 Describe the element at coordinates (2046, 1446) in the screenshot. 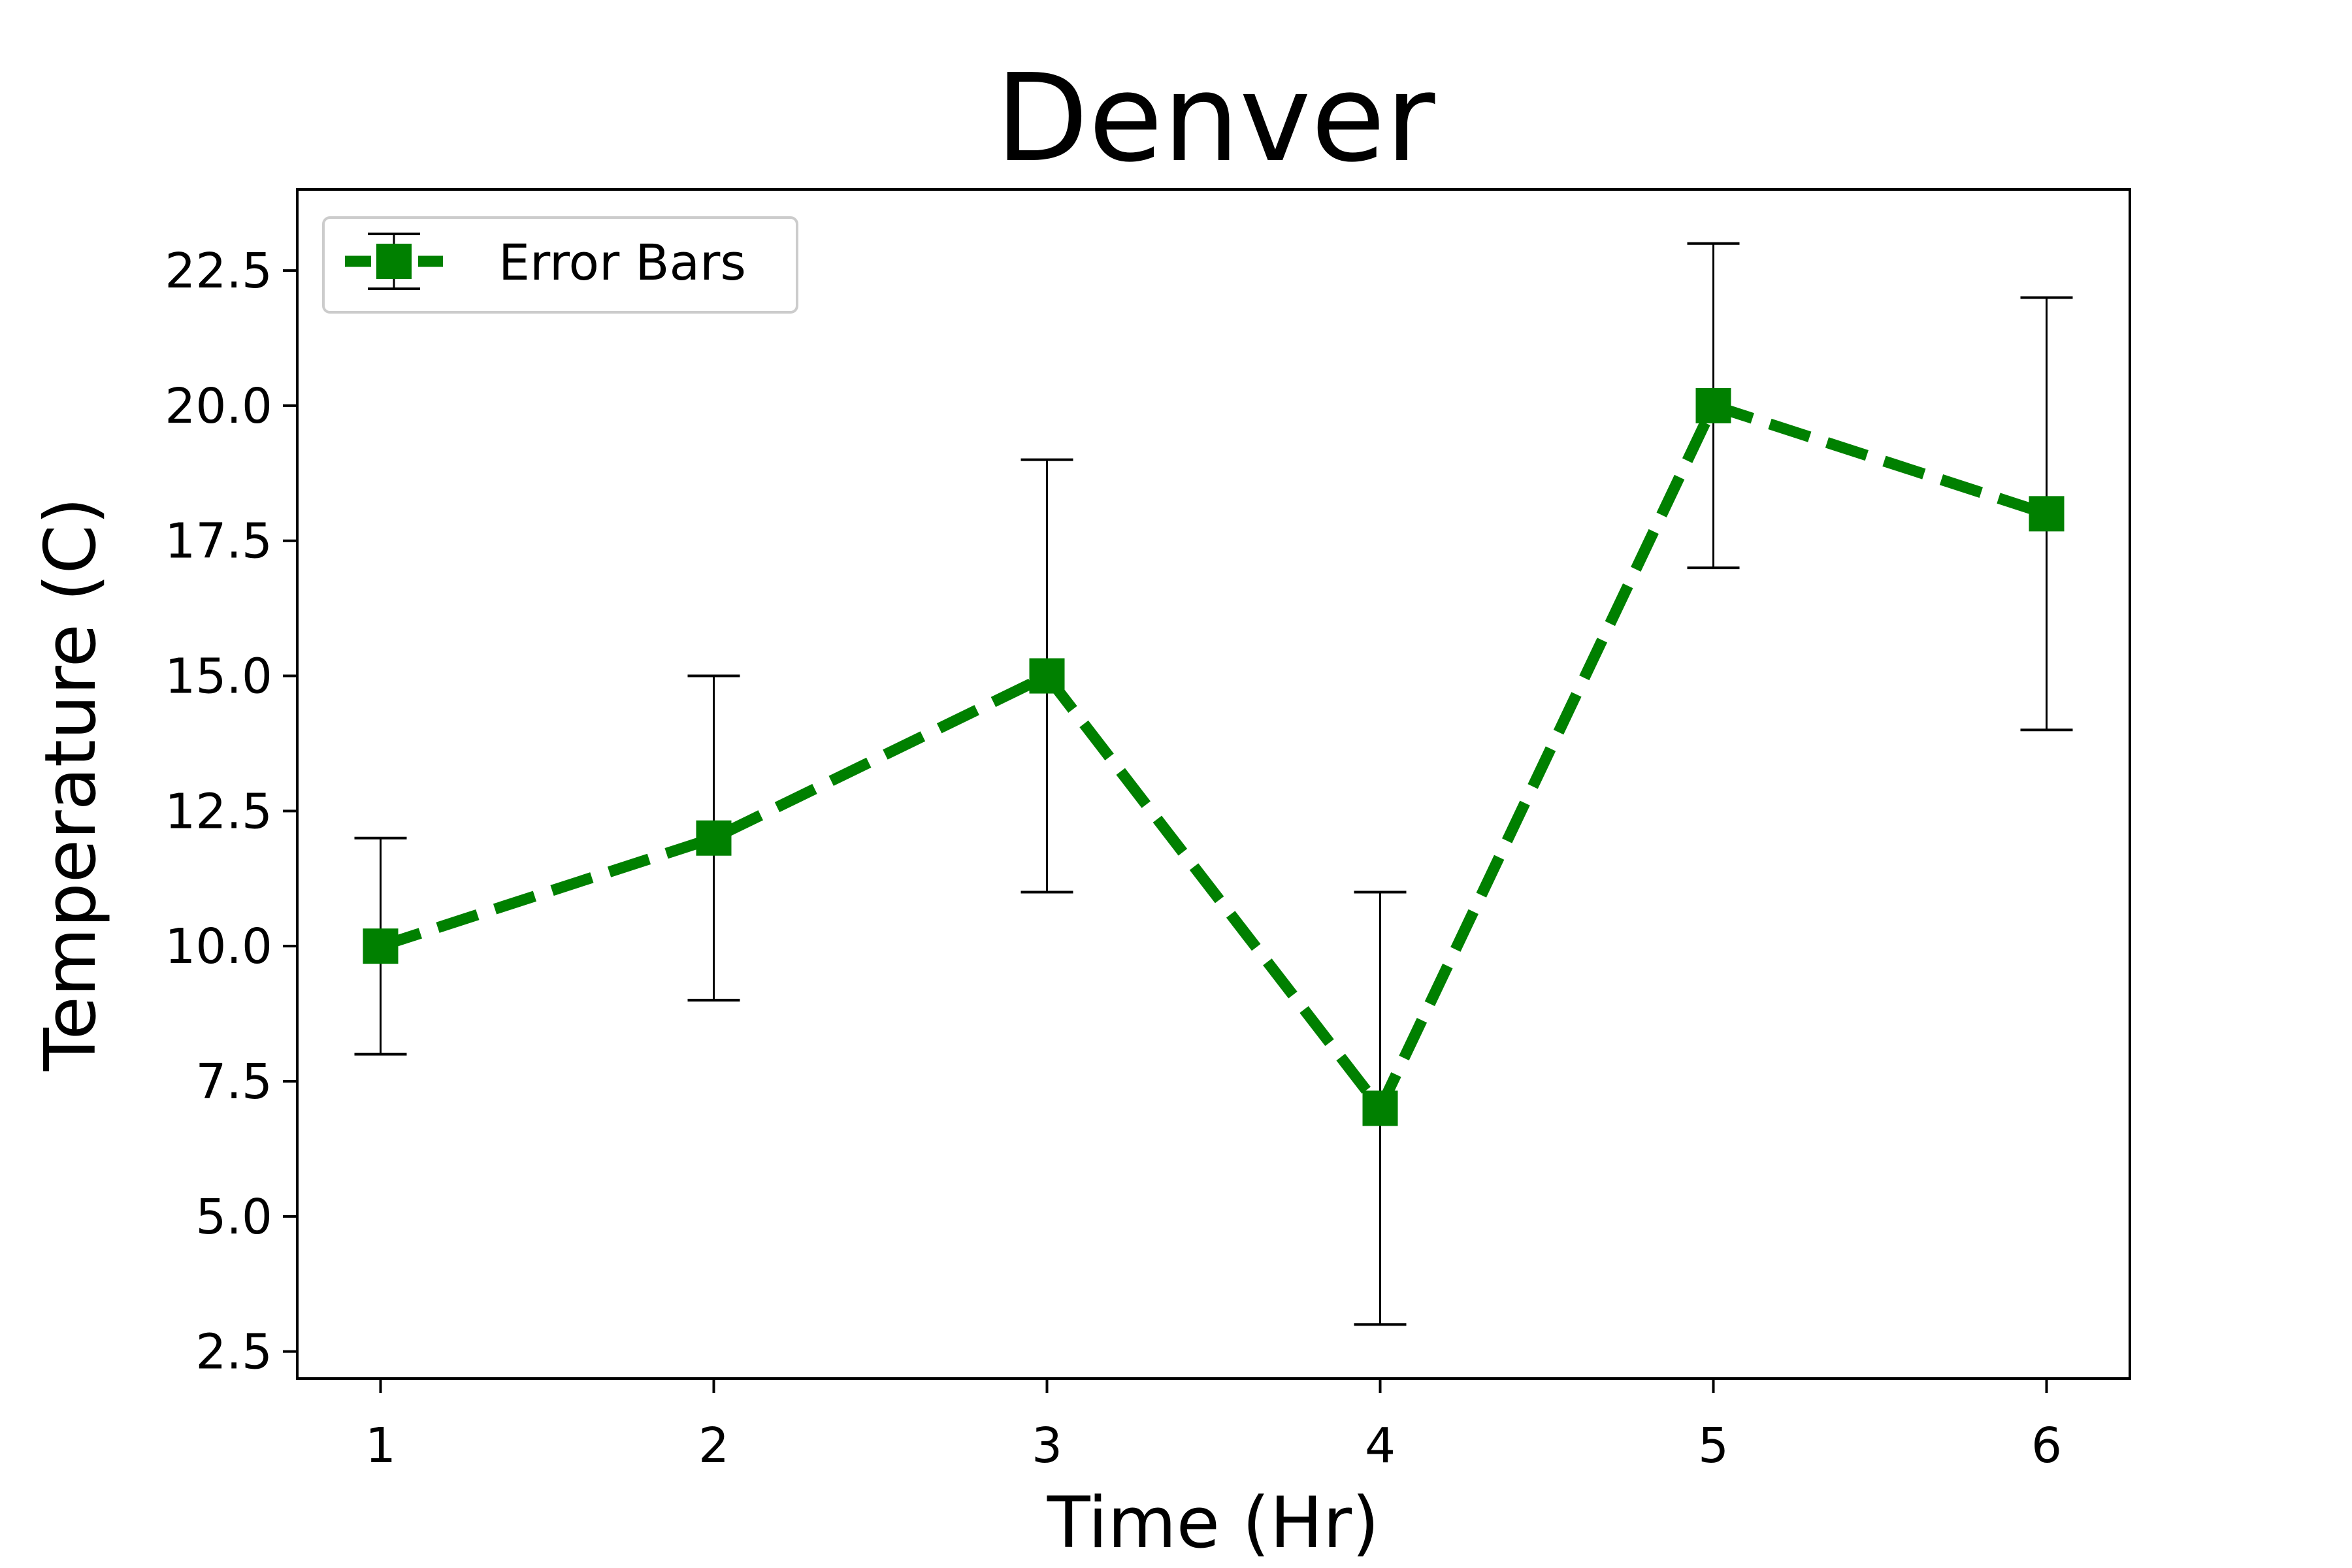

I see `x-tick-label: 6` at that location.